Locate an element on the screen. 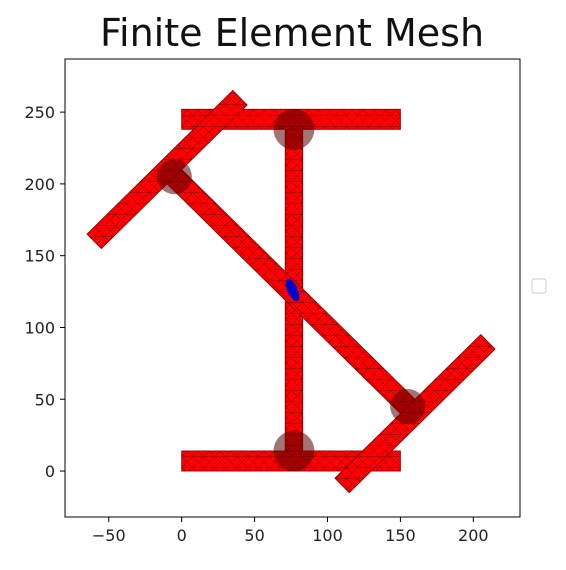 The width and height of the screenshot is (566, 570). x-tick-label: 150 is located at coordinates (400, 535).